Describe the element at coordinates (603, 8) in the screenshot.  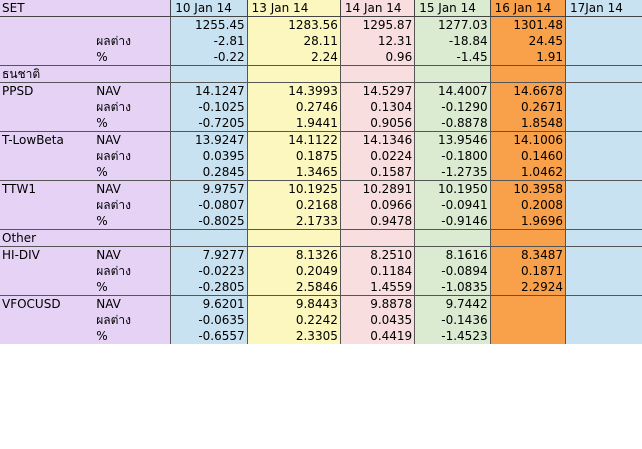
I see `date-header: 17Jan 14` at that location.